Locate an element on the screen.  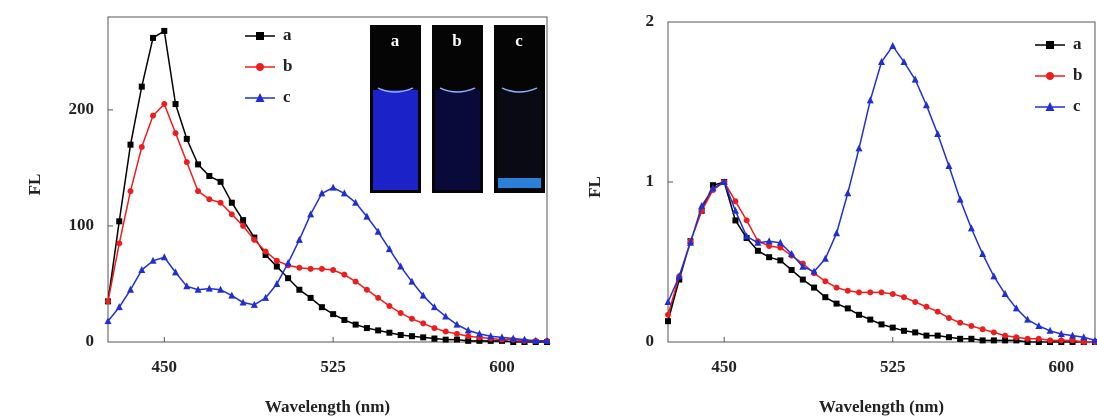
legend-label: c is located at coordinates (287, 96).